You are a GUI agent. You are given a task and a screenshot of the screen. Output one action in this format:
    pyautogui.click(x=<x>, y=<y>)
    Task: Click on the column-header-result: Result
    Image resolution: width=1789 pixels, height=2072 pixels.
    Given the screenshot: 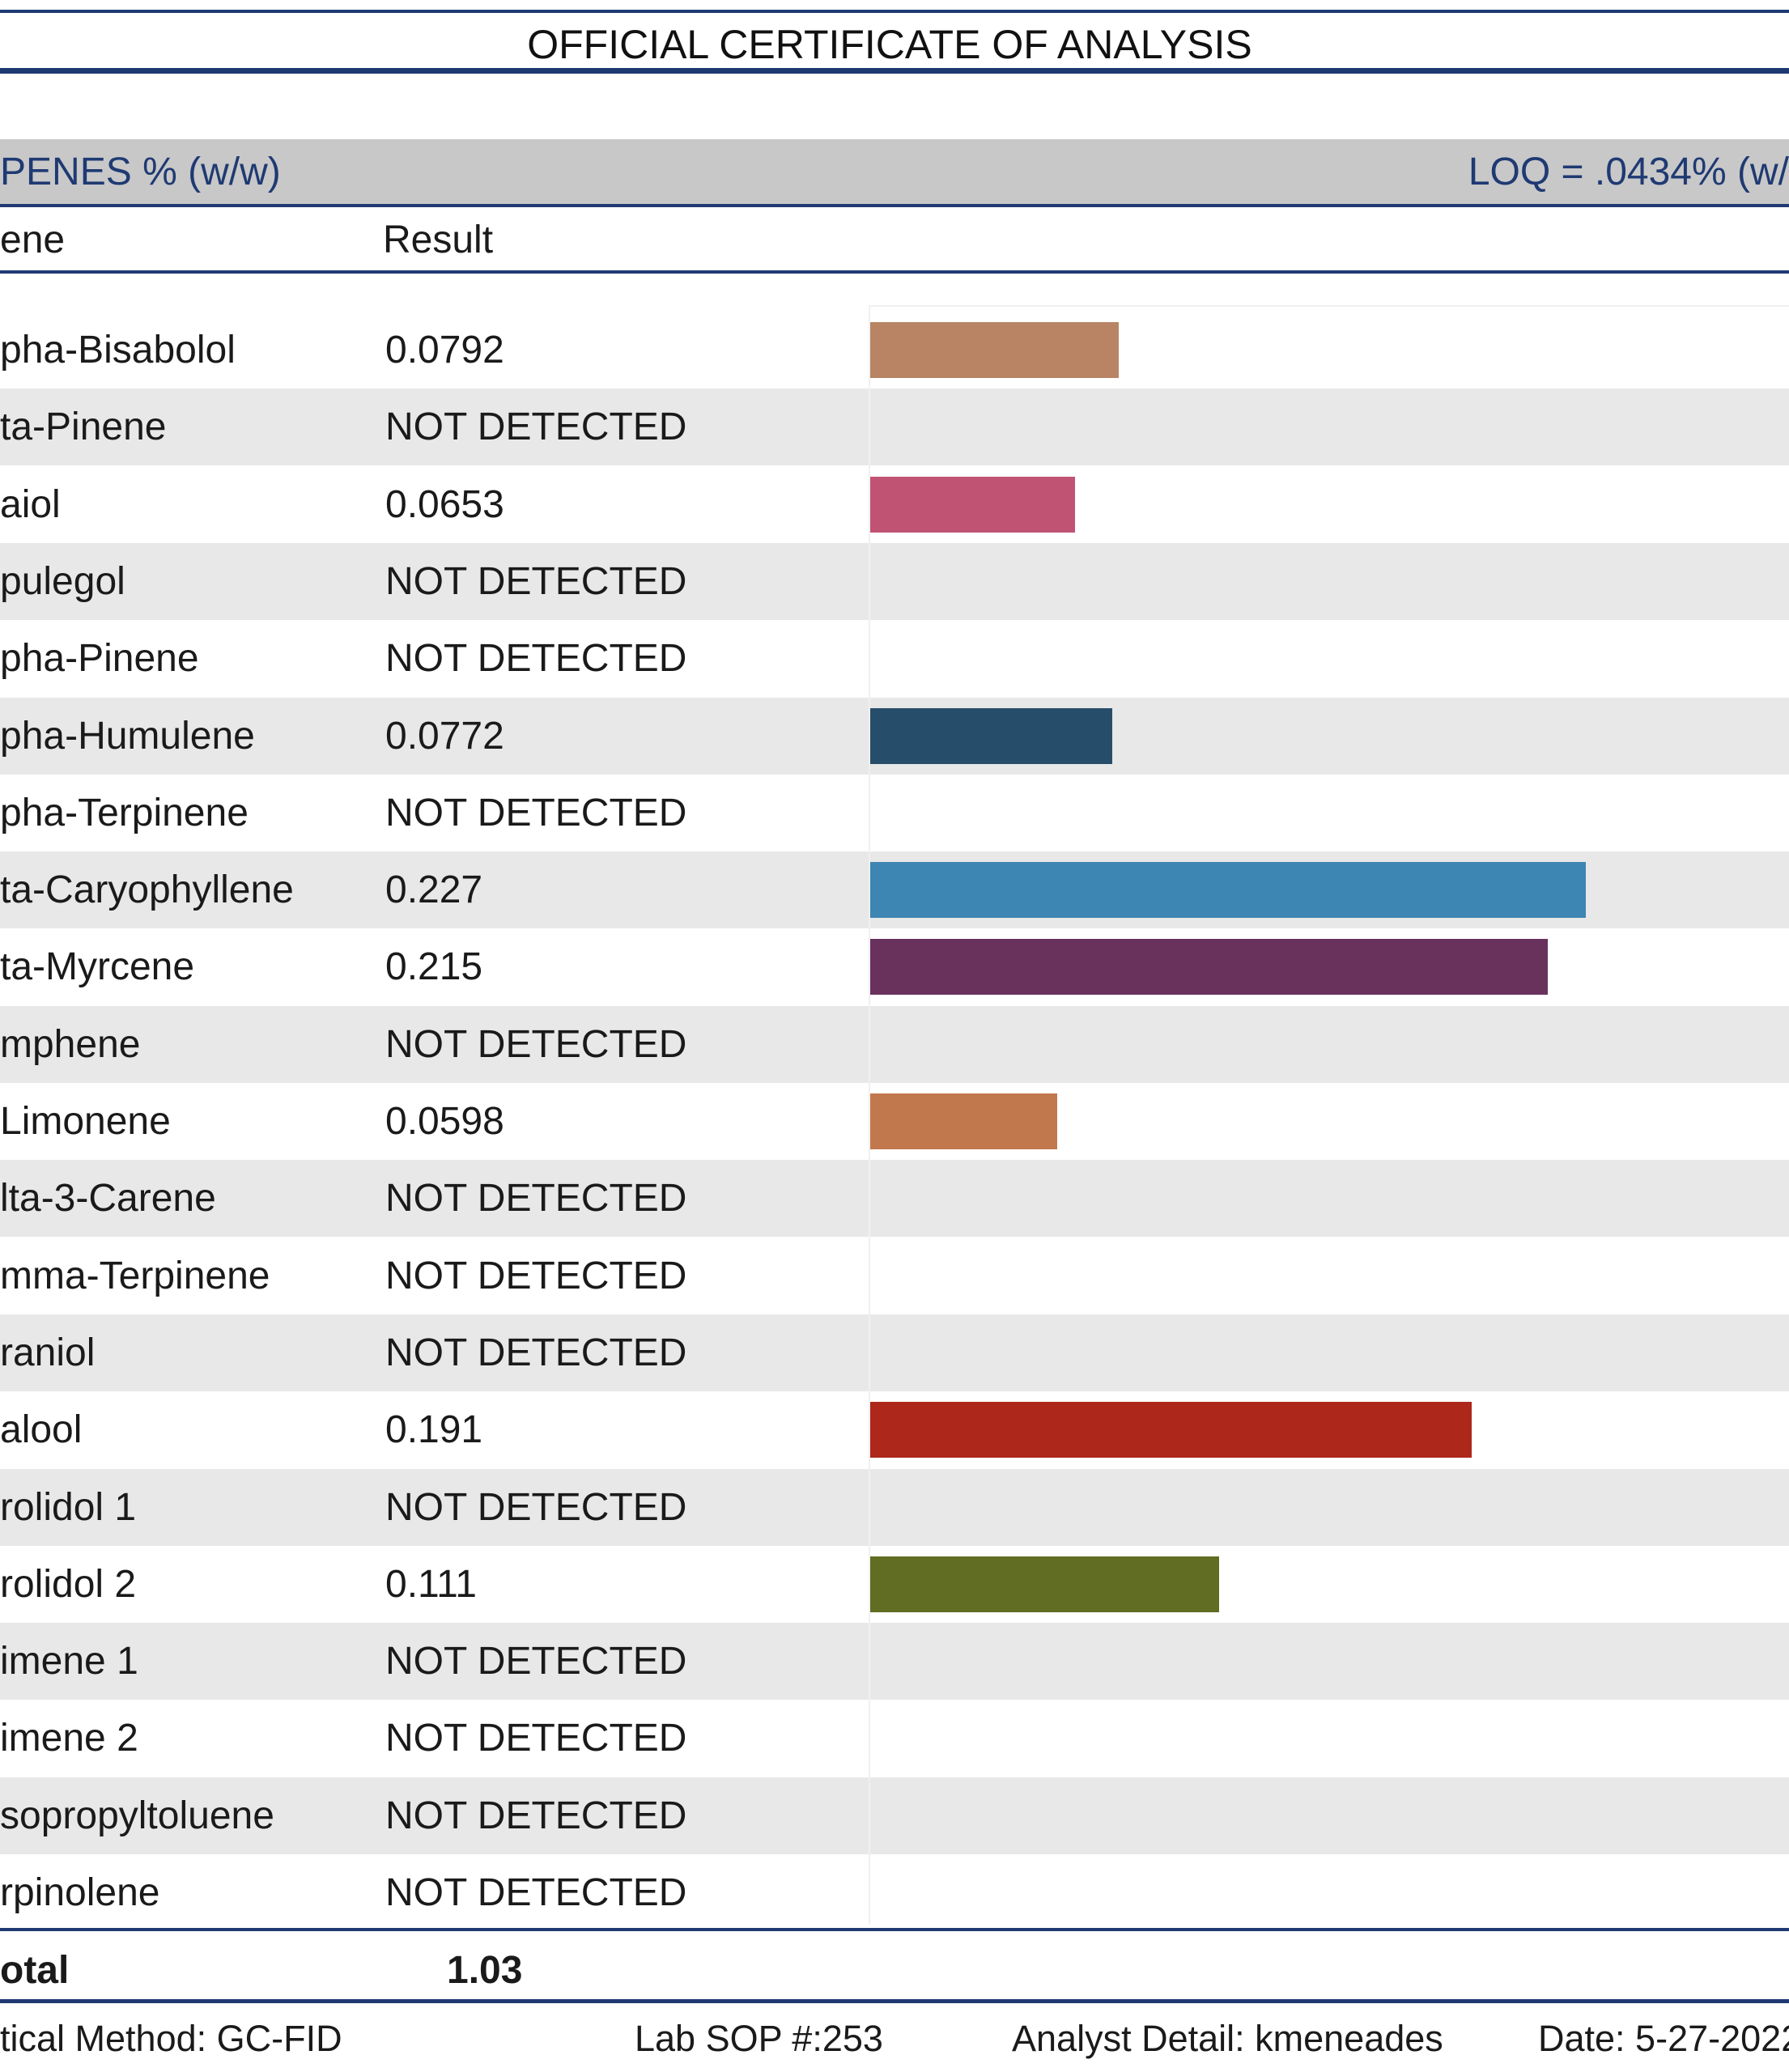 What is the action you would take?
    pyautogui.click(x=438, y=240)
    